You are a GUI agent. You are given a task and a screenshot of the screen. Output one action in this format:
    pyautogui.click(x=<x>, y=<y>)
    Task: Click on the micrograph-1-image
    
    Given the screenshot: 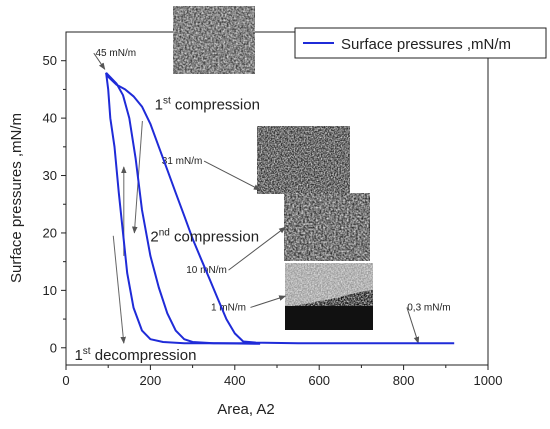 What is the action you would take?
    pyautogui.click(x=329, y=296)
    